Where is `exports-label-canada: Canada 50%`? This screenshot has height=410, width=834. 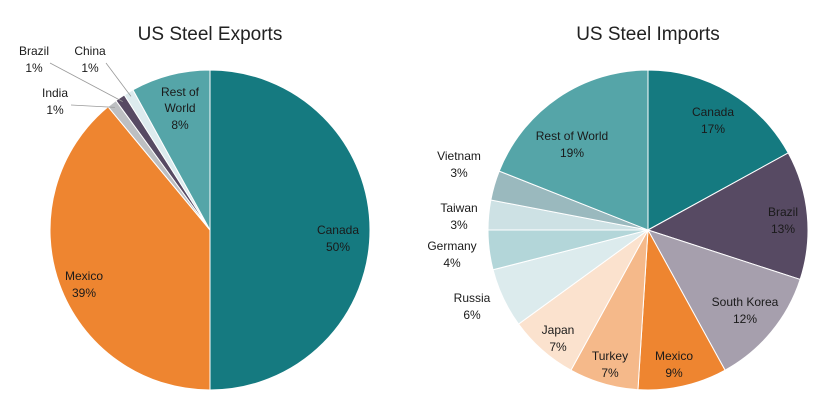 exports-label-canada: Canada 50% is located at coordinates (338, 238).